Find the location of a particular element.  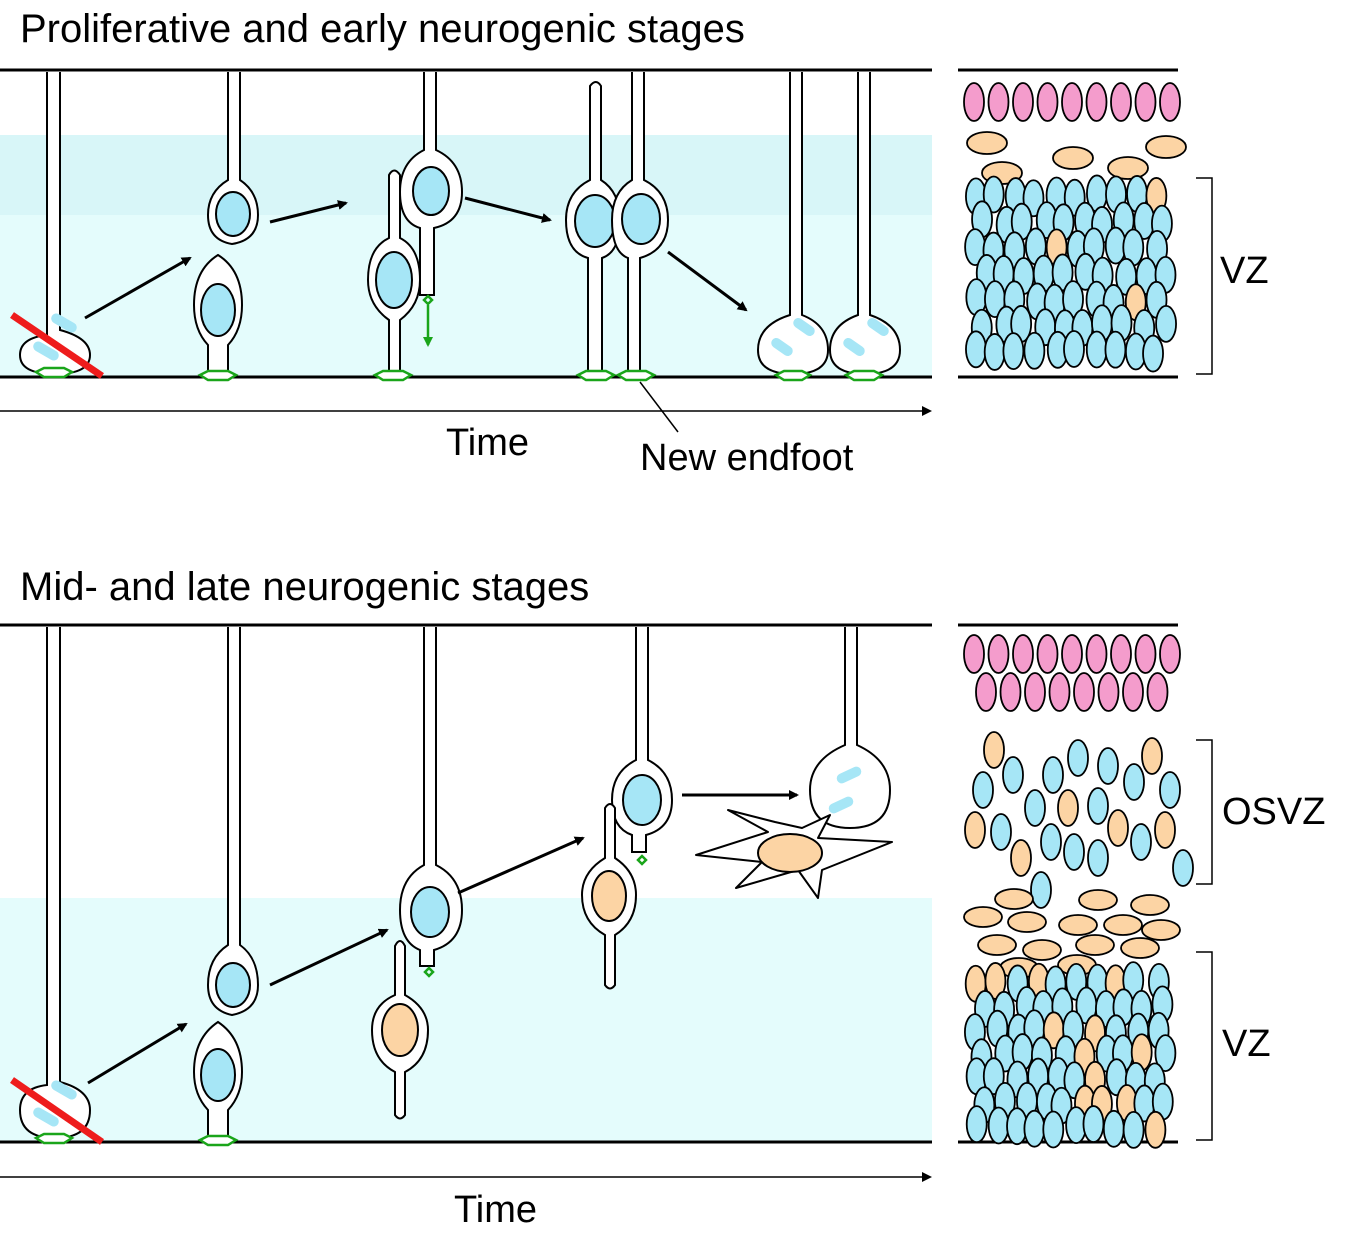

annotation-leader-line is located at coordinates (659, 407).